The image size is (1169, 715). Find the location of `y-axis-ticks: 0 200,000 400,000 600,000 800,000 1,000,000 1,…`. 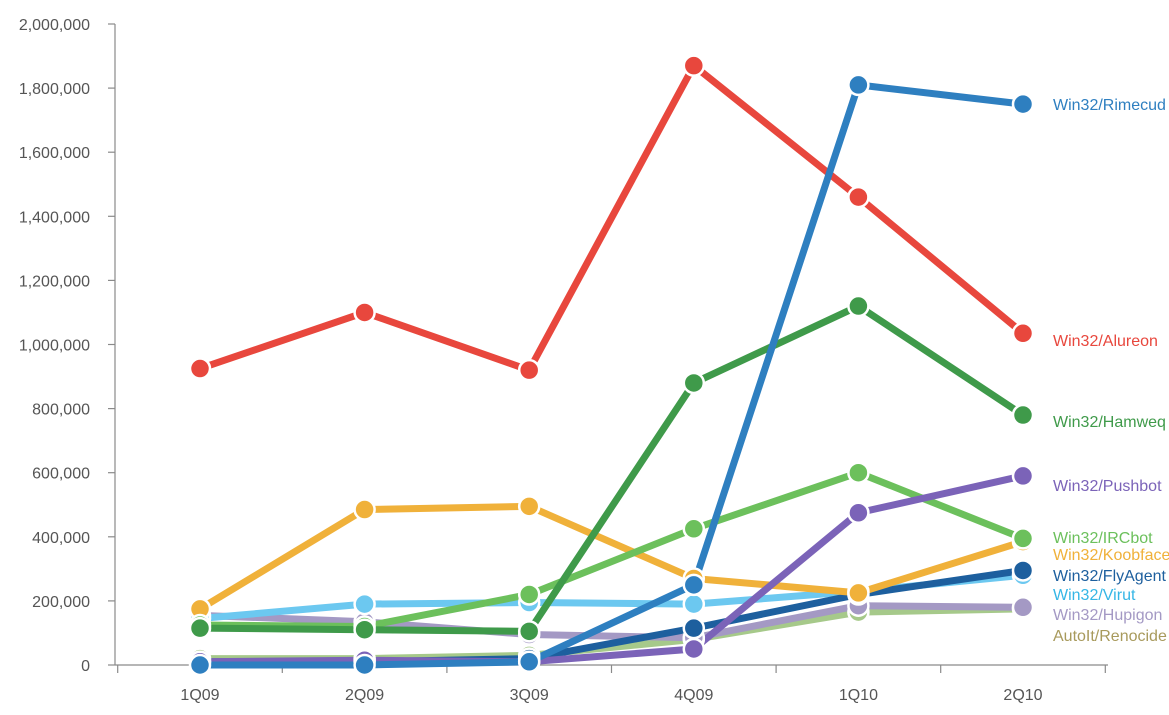

y-axis-ticks: 0 200,000 400,000 600,000 800,000 1,000,000 1,… is located at coordinates (67, 346).